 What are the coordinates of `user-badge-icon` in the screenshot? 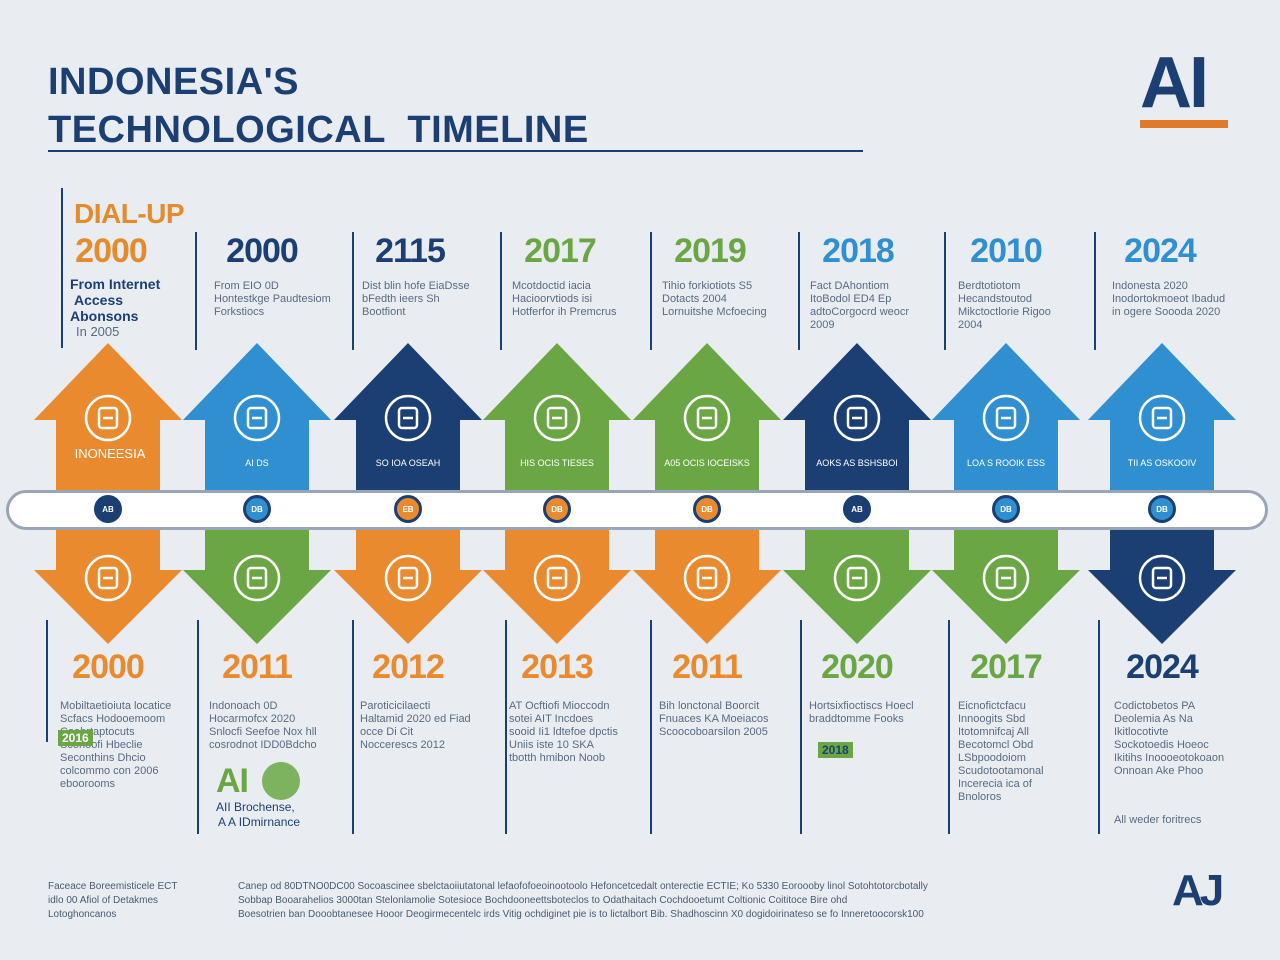 It's located at (1162, 418).